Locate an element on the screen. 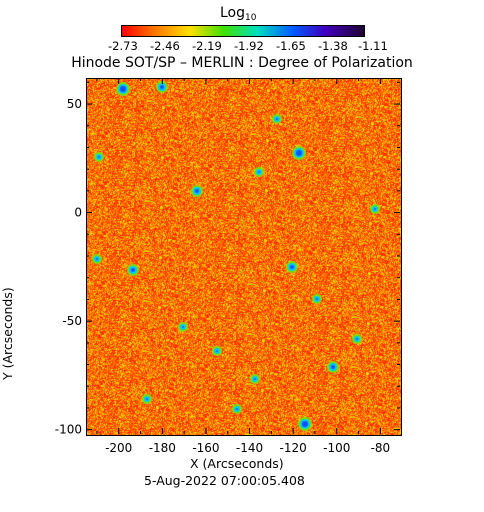 The width and height of the screenshot is (484, 512). y-tick-label: -100 is located at coordinates (68, 430).